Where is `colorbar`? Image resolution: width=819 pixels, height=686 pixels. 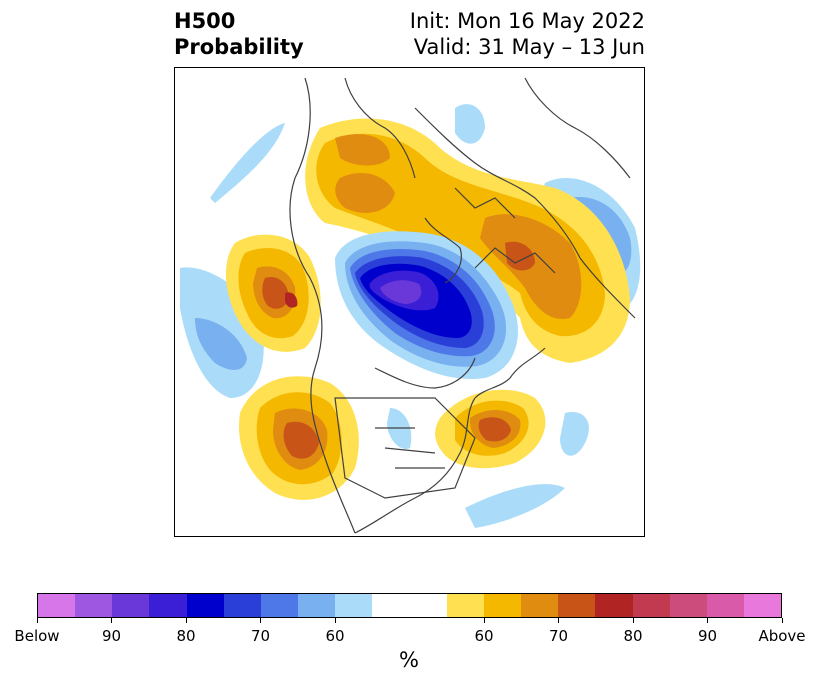 colorbar is located at coordinates (409, 605).